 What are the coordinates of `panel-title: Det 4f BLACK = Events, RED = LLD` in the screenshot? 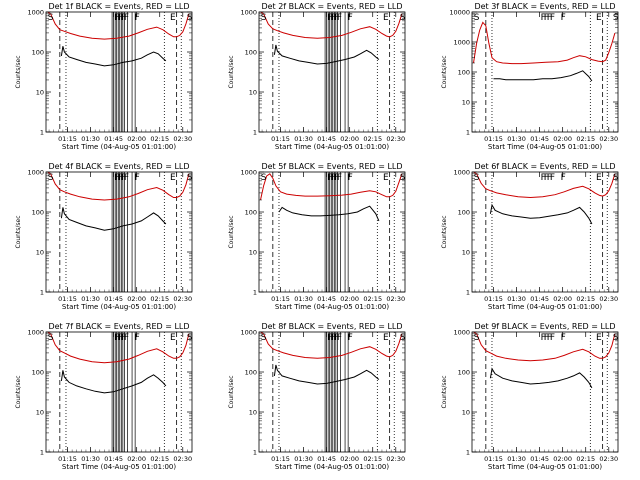 It's located at (118, 166).